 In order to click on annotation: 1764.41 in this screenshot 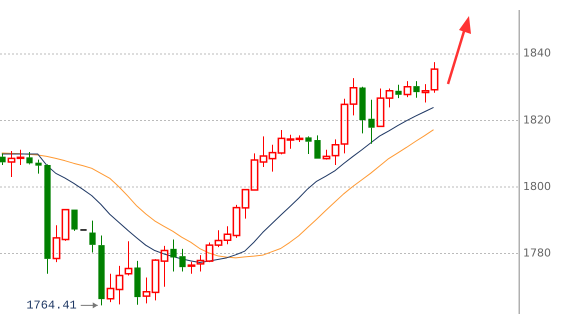, I will do `click(51, 305)`.